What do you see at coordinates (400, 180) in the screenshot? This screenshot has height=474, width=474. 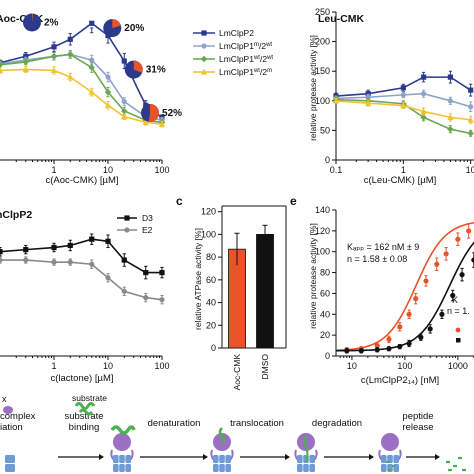 I see `panel-b-x-axis-label: c(Leu-CMK) [µM]` at bounding box center [400, 180].